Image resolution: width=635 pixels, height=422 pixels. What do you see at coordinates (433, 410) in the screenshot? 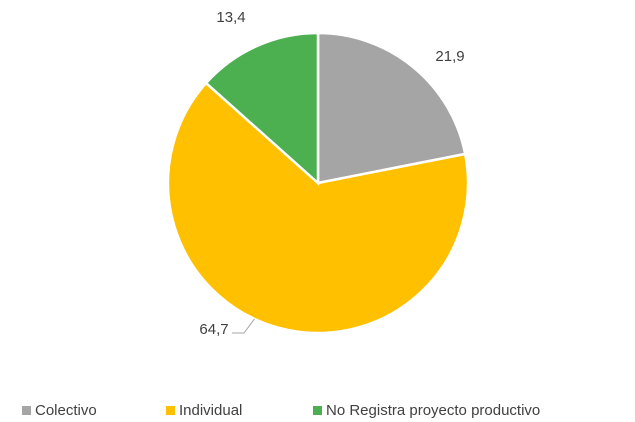
I see `legend-label: No Registra proyecto productivo` at bounding box center [433, 410].